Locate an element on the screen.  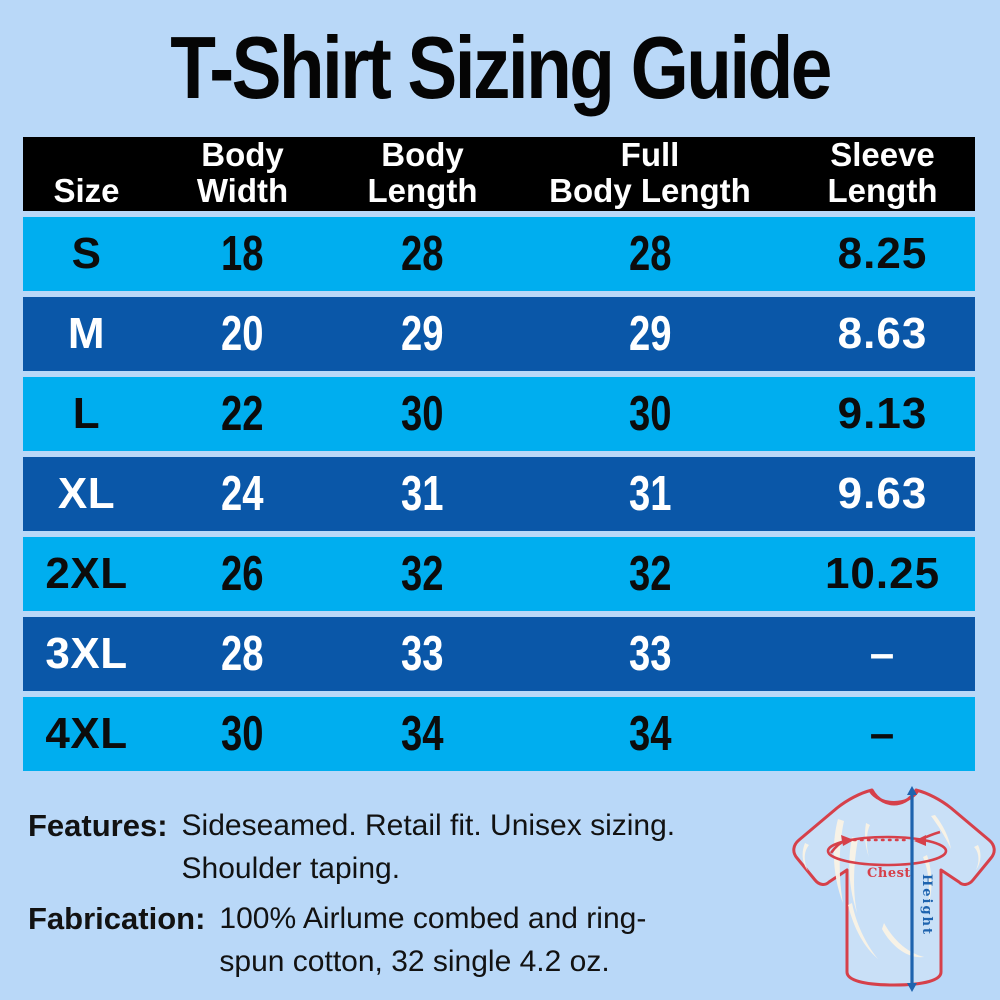
table-row-xl: XL 24 31 31 9.63 is located at coordinates (499, 494).